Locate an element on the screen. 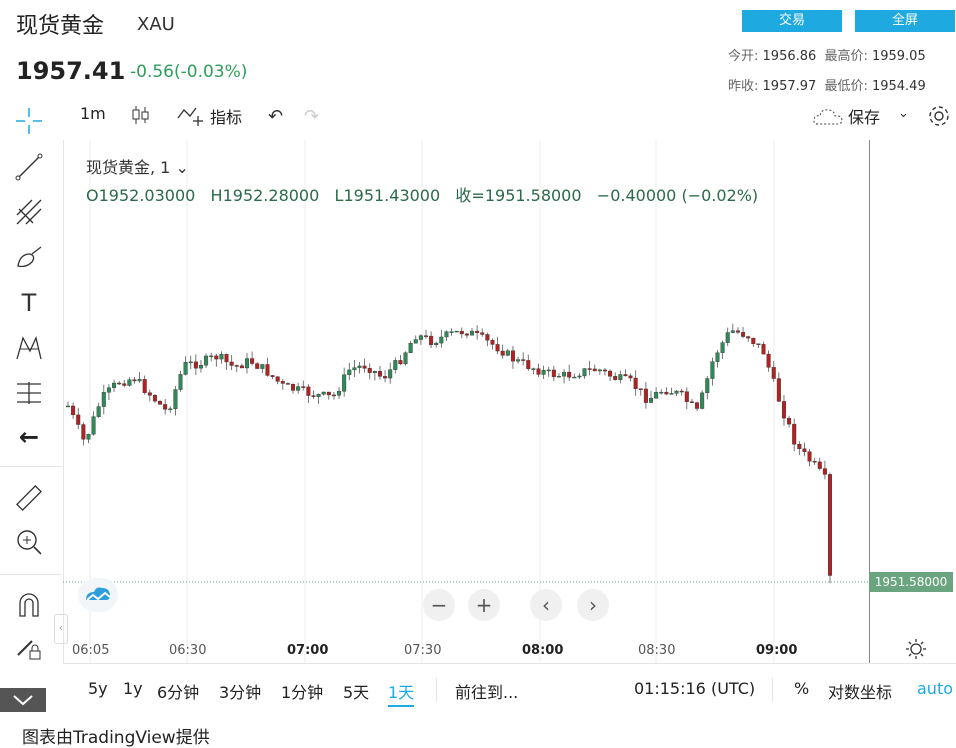 This screenshot has height=748, width=956. high-label: 最高价: is located at coordinates (846, 56).